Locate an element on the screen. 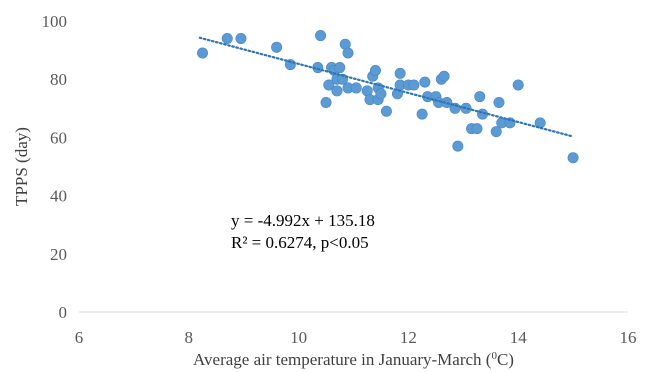 The height and width of the screenshot is (372, 649). y-tick-label: 100 is located at coordinates (55, 21).